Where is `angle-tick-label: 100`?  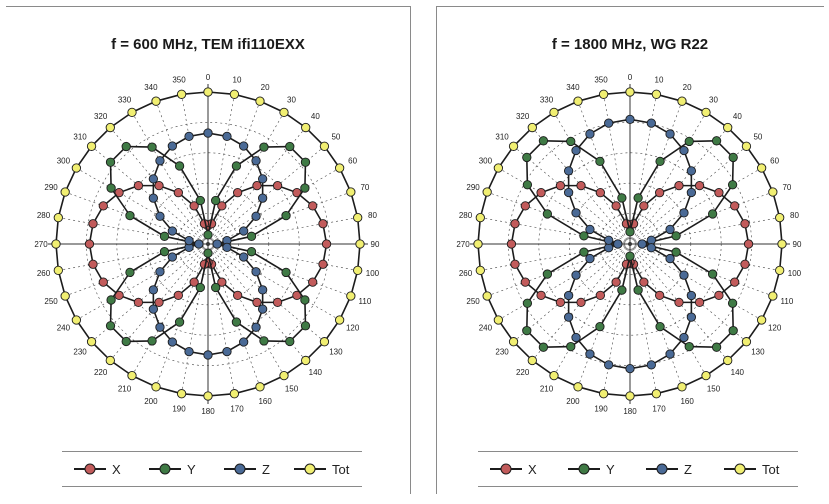
angle-tick-label: 100 is located at coordinates (795, 273).